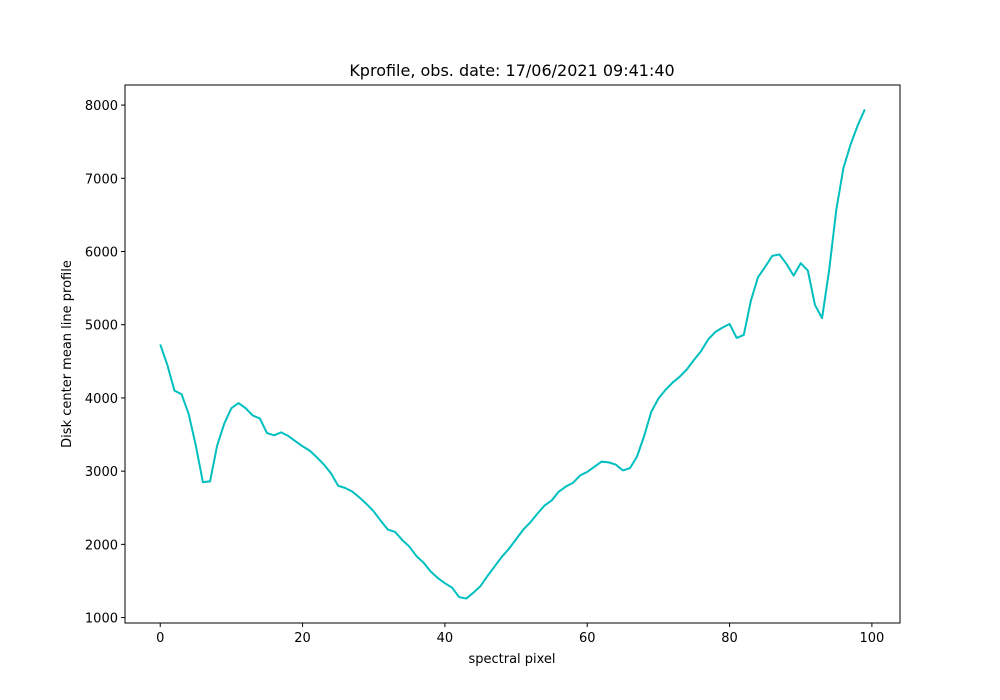  Describe the element at coordinates (101, 326) in the screenshot. I see `y-tick-label: 5000` at that location.